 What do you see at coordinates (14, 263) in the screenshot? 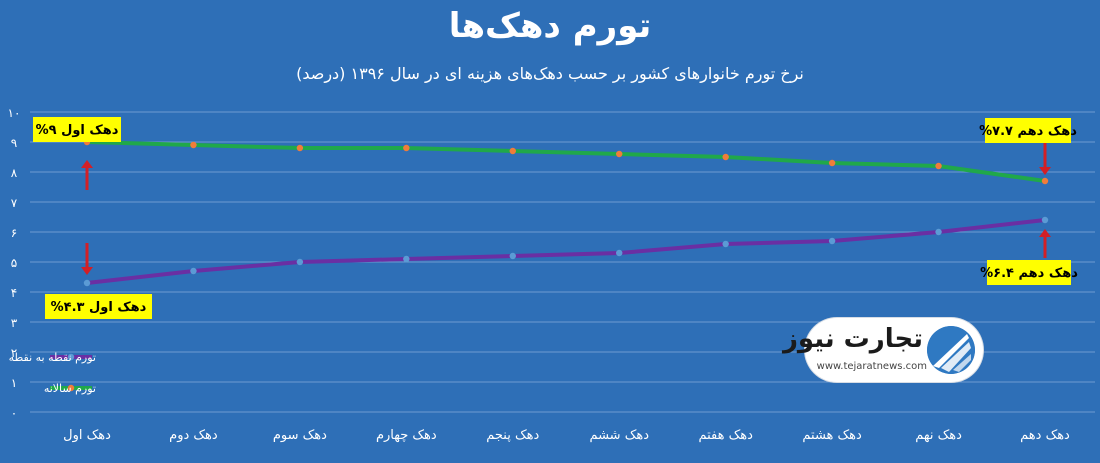
I see `y-tick-label: ۵` at bounding box center [14, 263].